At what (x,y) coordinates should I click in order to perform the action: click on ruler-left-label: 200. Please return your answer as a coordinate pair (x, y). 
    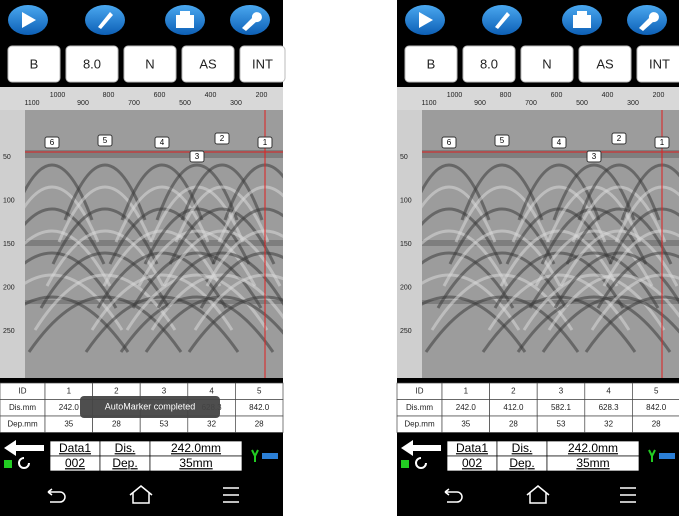
    Looking at the image, I should click on (9, 287).